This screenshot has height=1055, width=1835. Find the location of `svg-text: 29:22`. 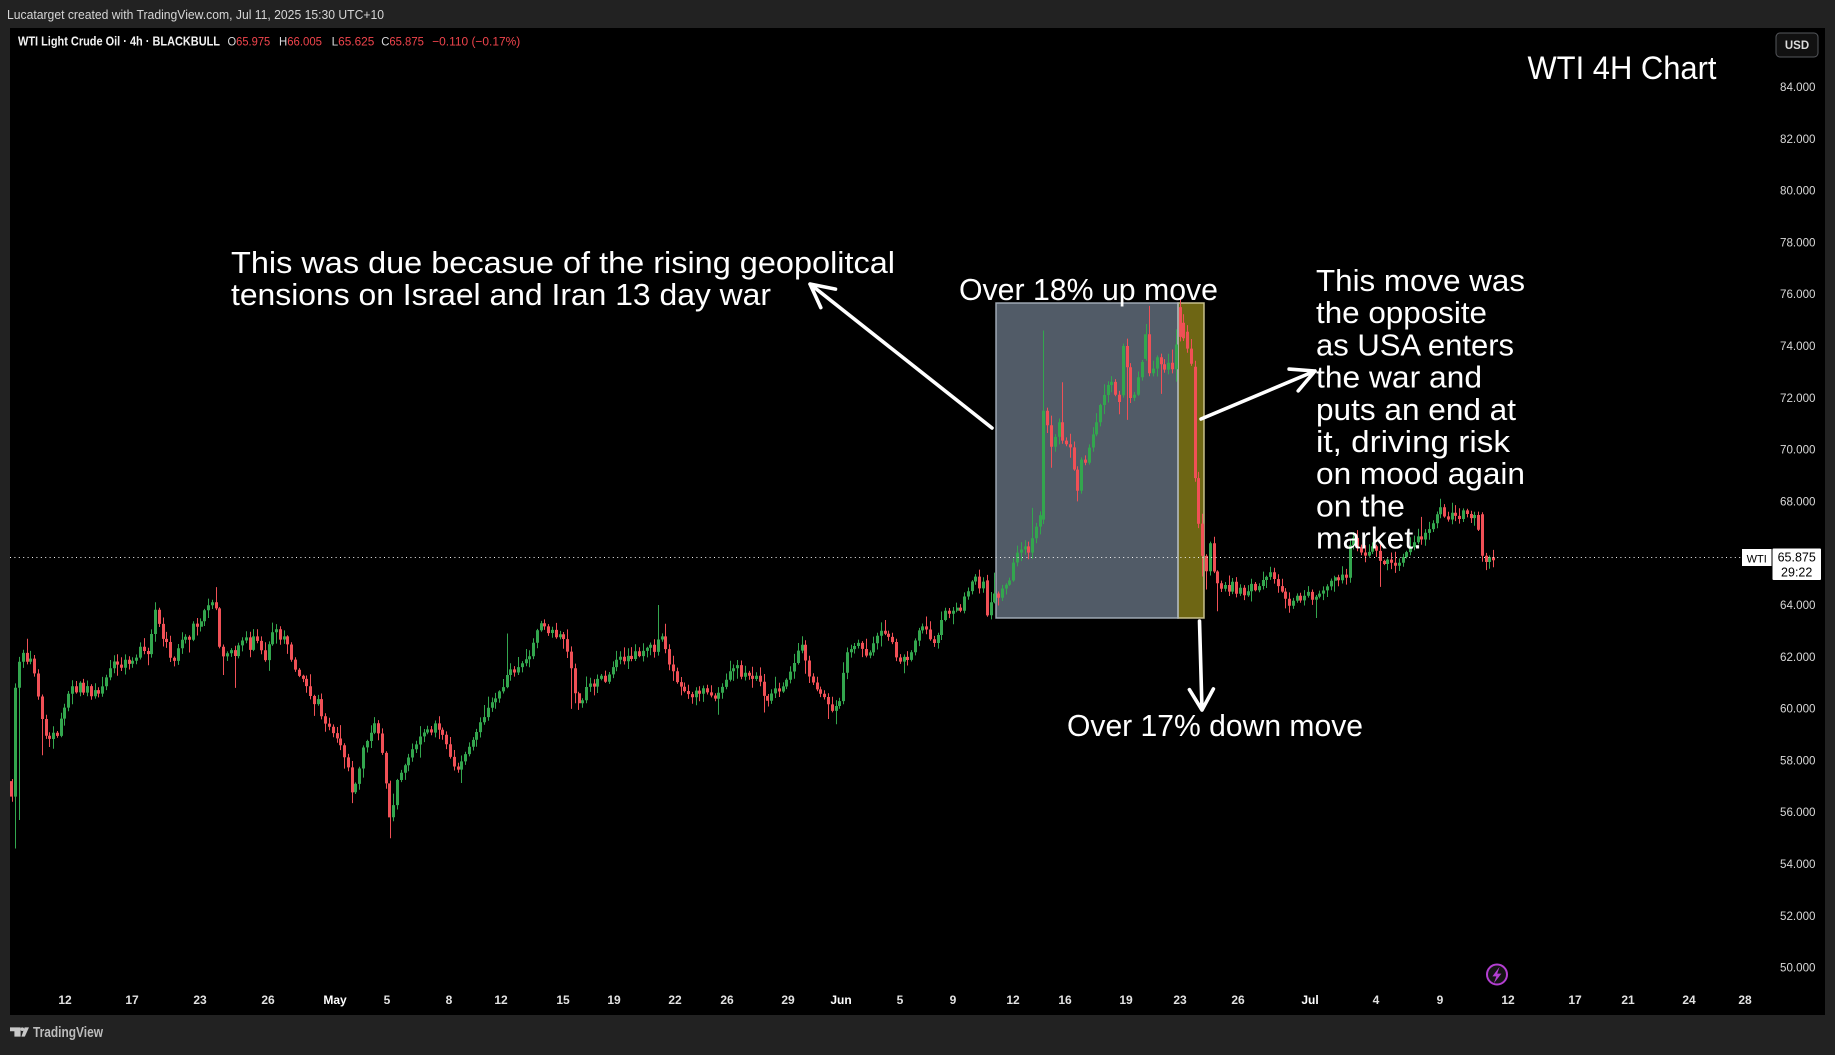

svg-text: 29:22 is located at coordinates (1796, 573).